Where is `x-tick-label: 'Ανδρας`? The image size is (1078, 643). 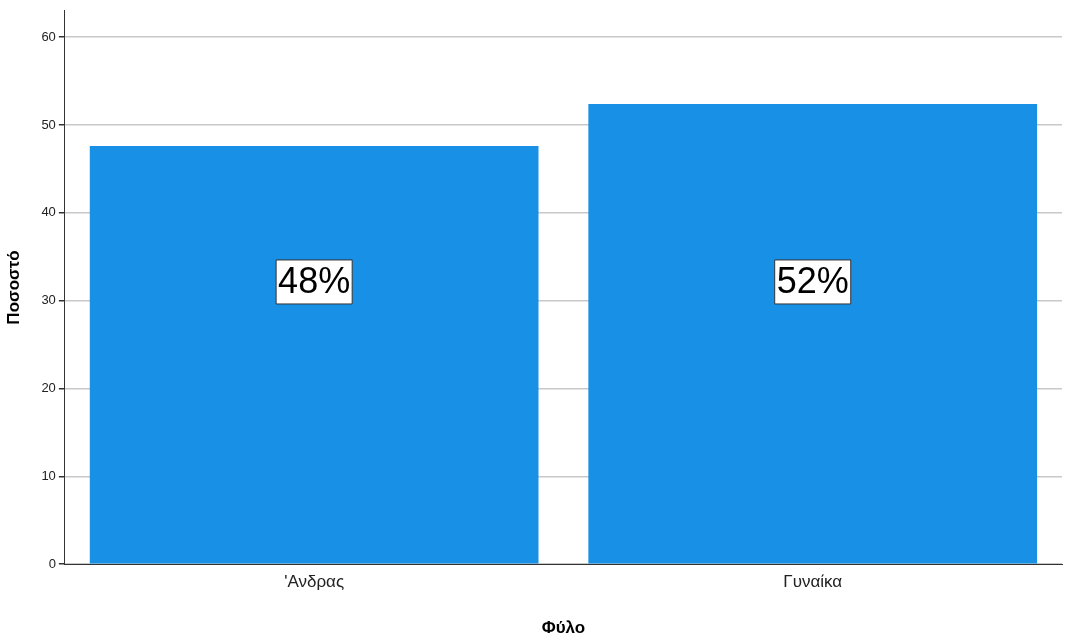 x-tick-label: 'Ανδρας is located at coordinates (314, 582).